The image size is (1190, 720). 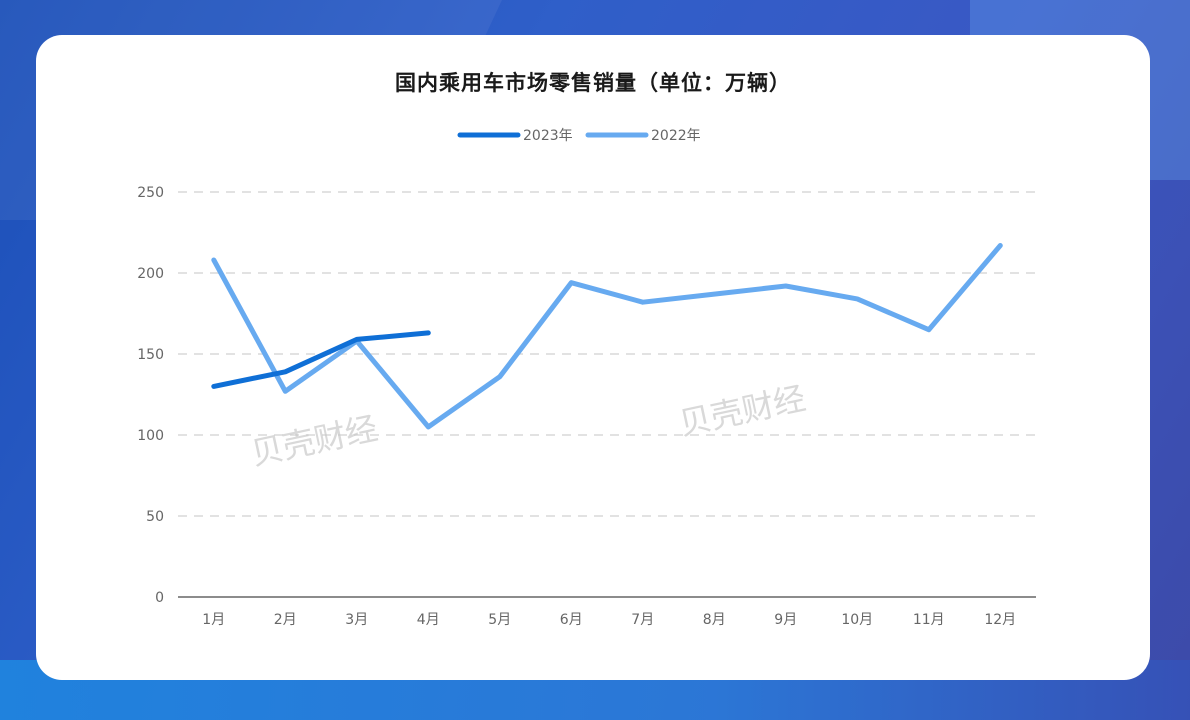 What do you see at coordinates (593, 83) in the screenshot?
I see `chart-title: 国内乘用车市场零售销量（单位：万辆）` at bounding box center [593, 83].